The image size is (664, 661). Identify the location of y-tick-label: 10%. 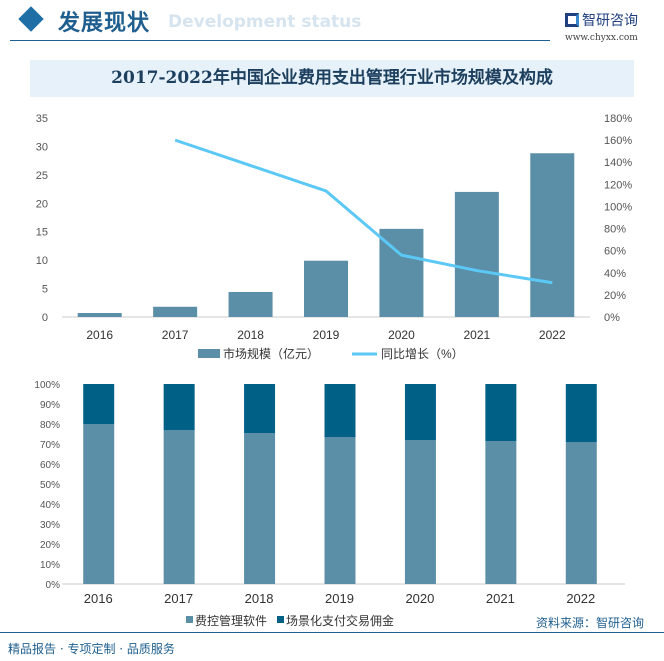
(50, 565).